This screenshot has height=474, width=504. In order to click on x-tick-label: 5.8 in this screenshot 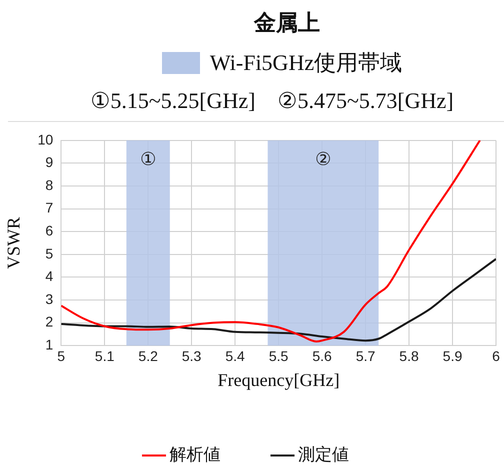, I will do `click(409, 356)`.